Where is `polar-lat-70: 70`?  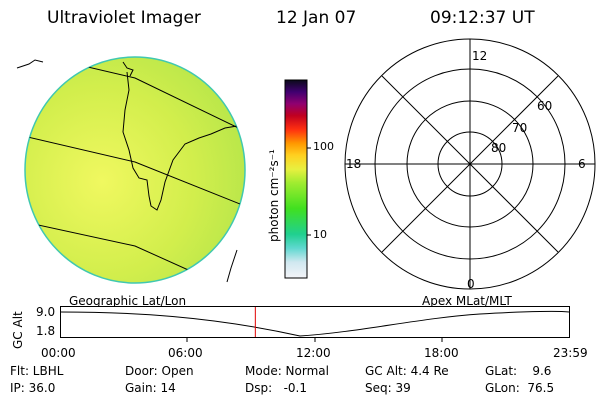 polar-lat-70: 70 is located at coordinates (520, 128).